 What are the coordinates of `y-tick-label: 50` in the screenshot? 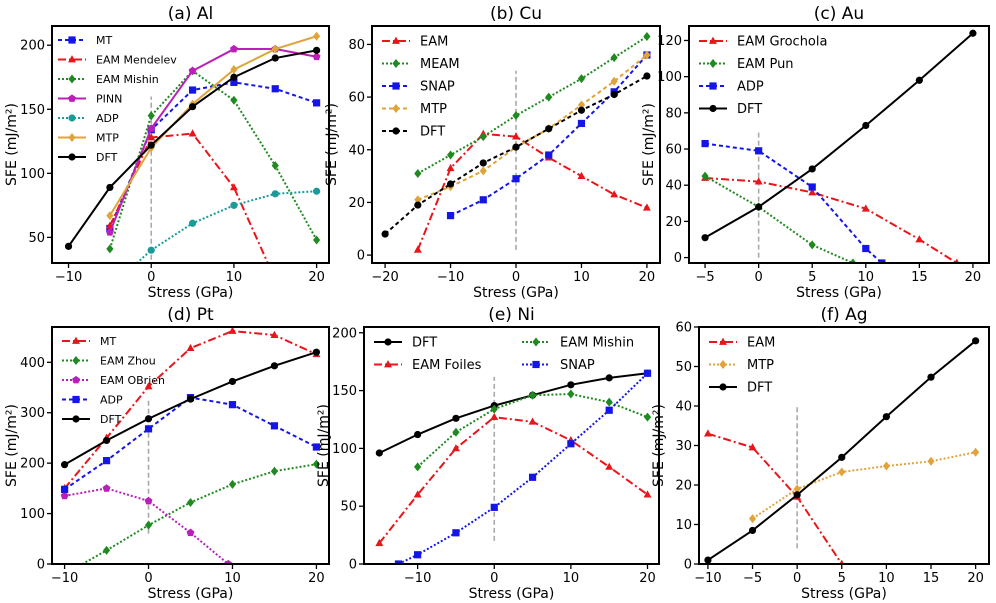 It's located at (36, 238).